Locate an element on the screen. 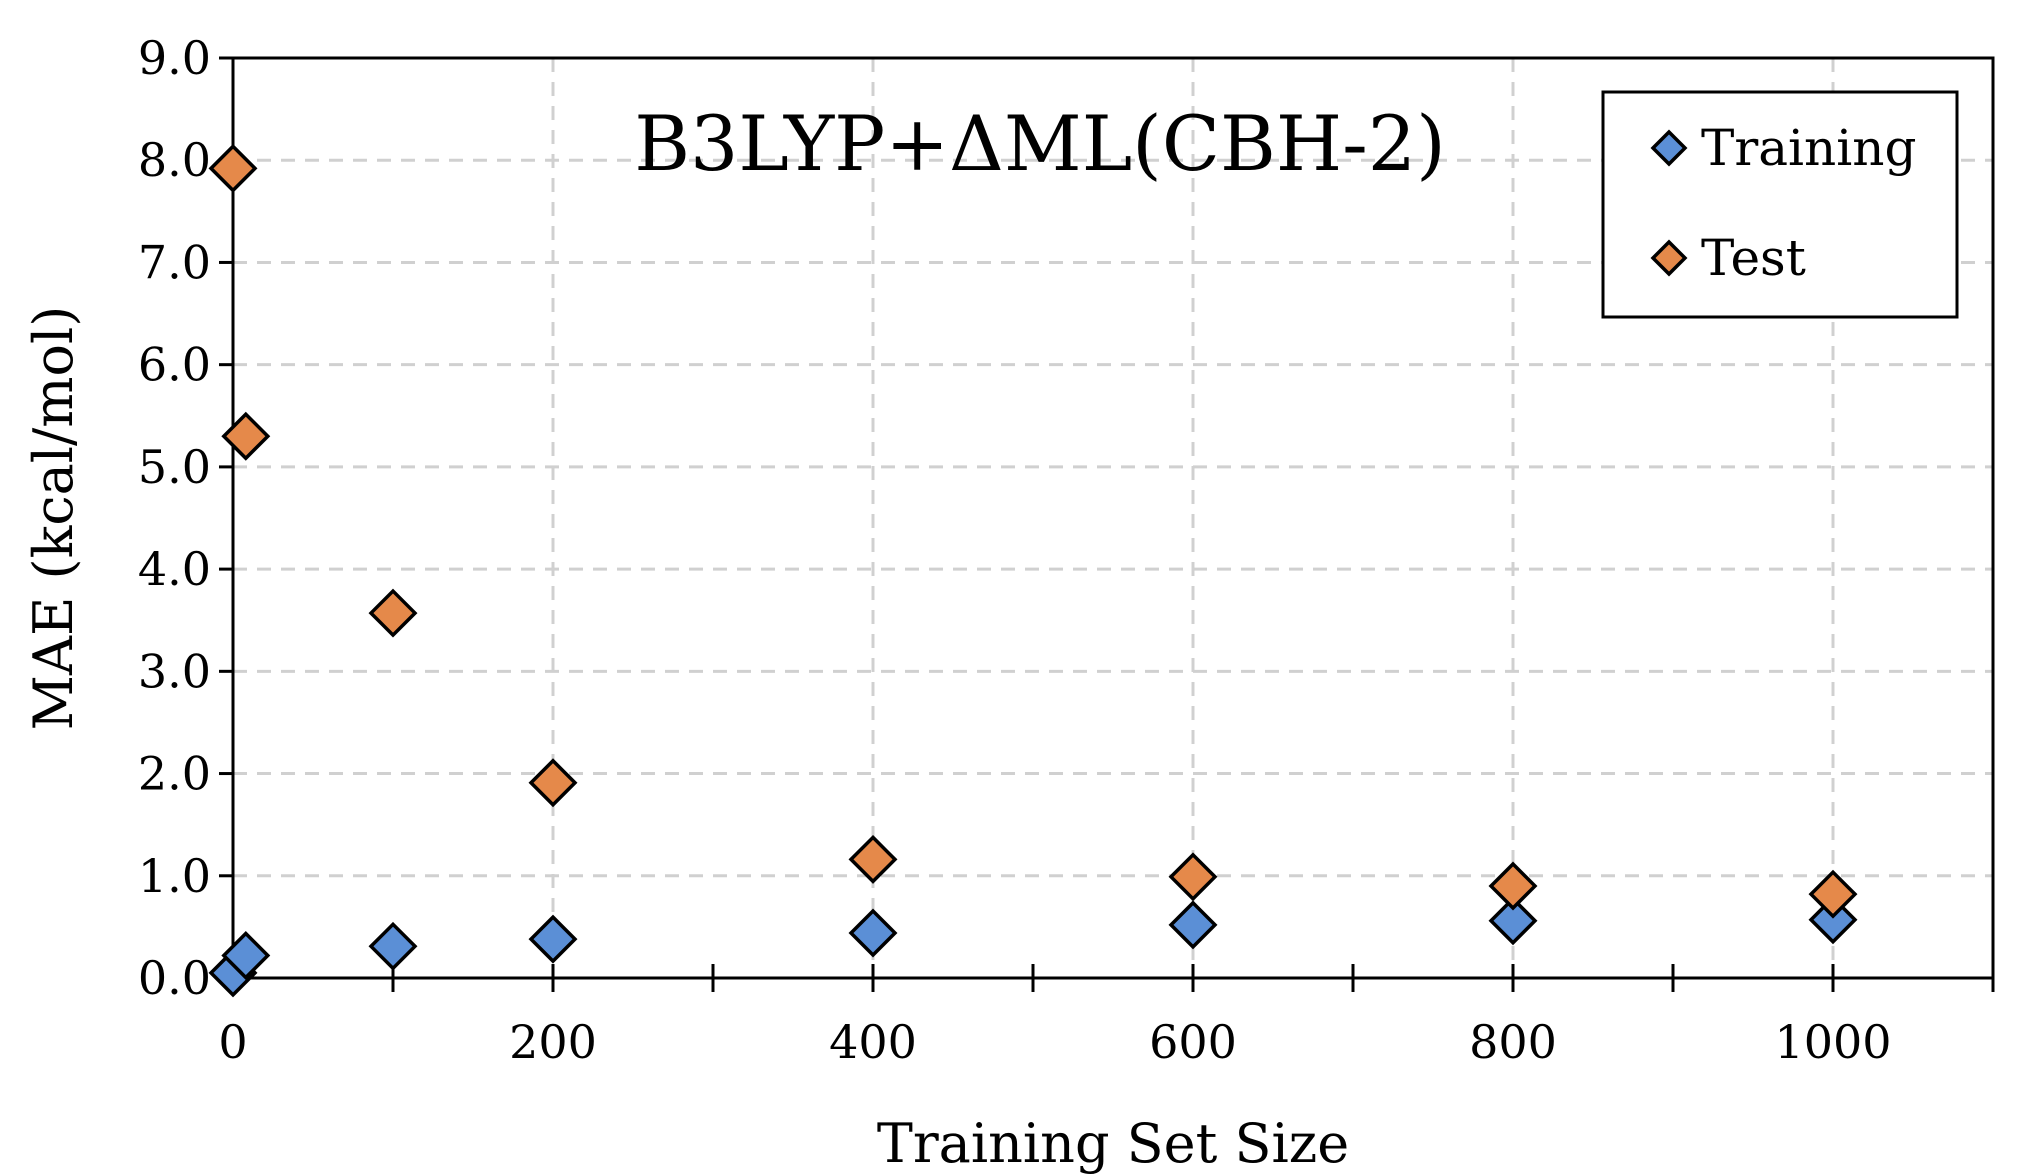 This screenshot has width=2044, height=1176. x-tick-label: 0 is located at coordinates (232, 1042).